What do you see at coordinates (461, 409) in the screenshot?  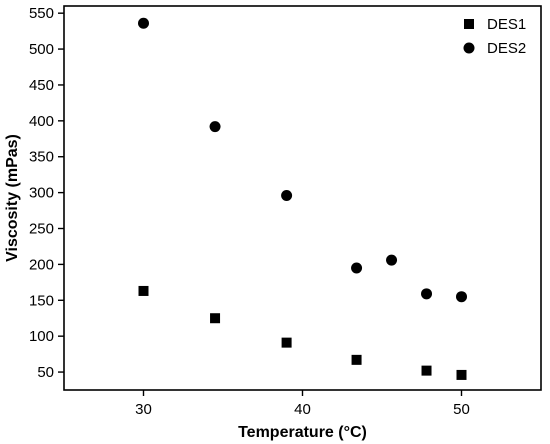 I see `x-tick-label: 50` at bounding box center [461, 409].